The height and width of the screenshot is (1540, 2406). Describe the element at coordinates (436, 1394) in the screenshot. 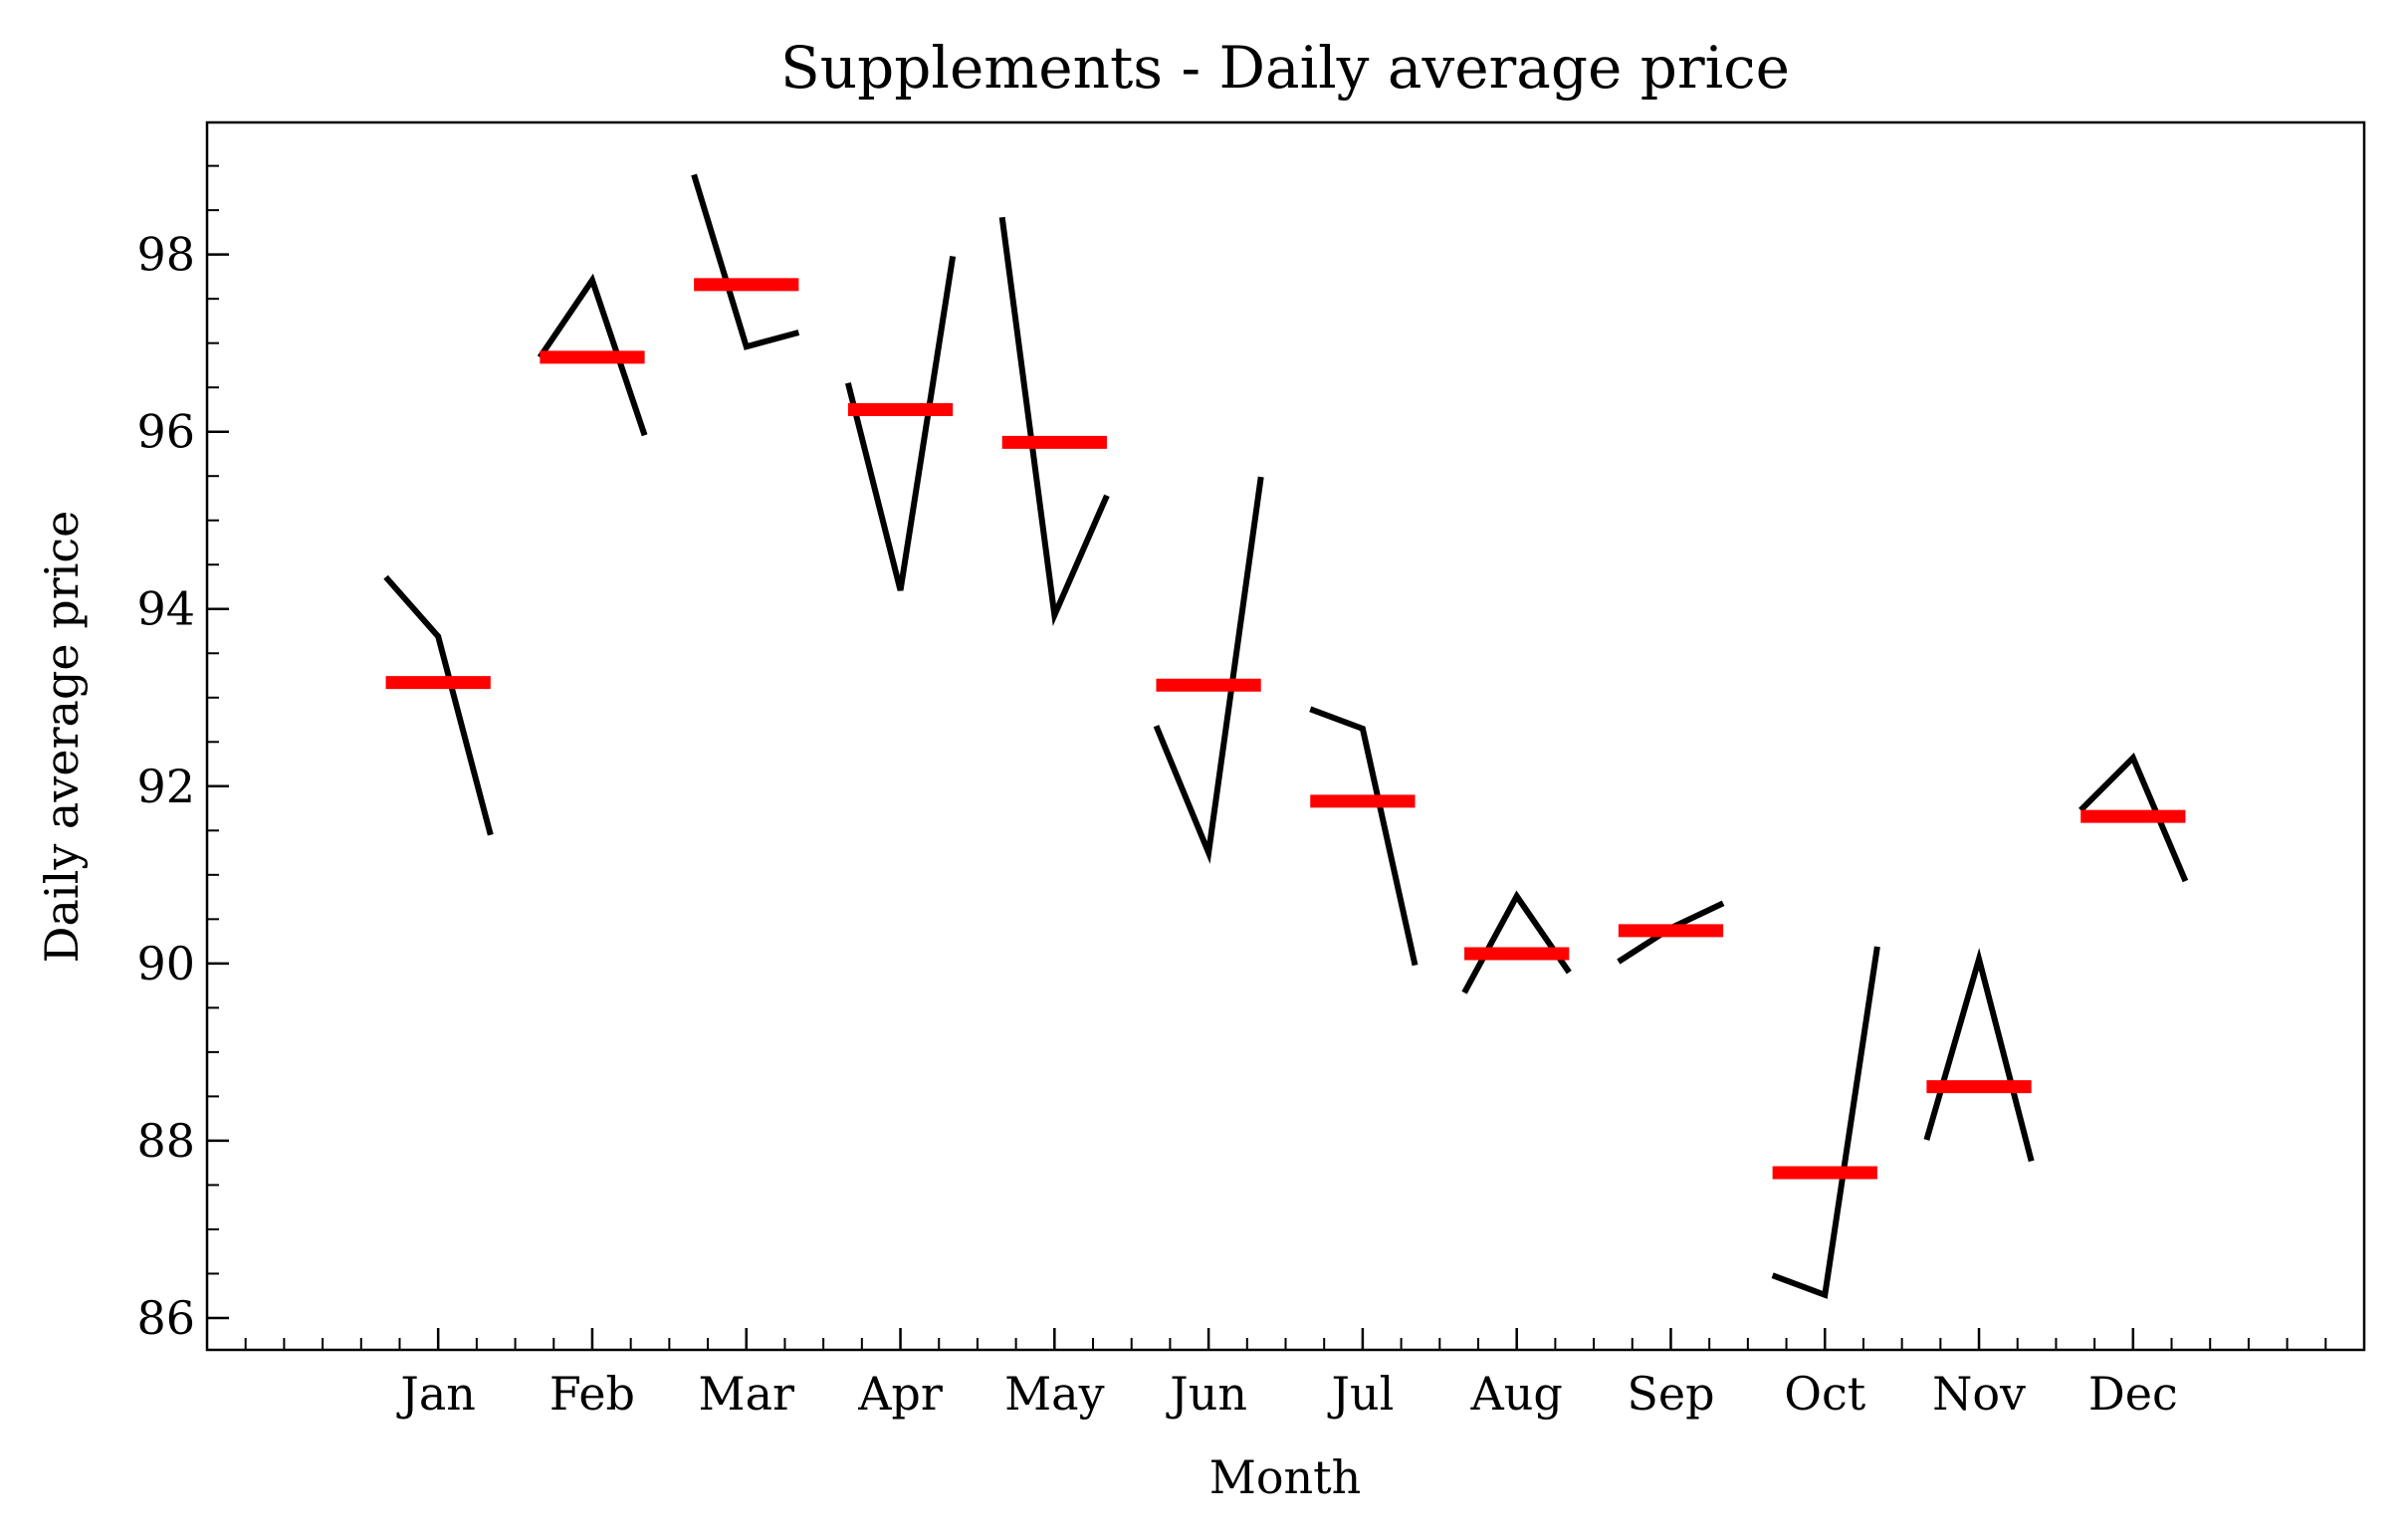

I see `x-tick-label: Jan` at that location.